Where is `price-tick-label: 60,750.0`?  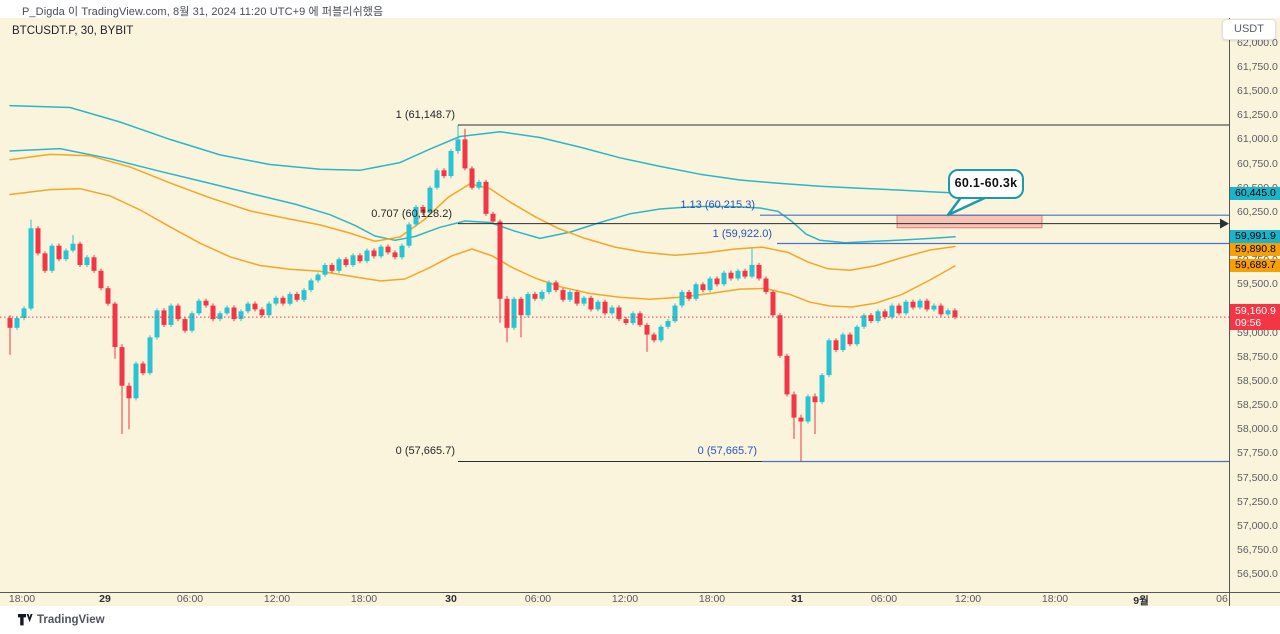
price-tick-label: 60,750.0 is located at coordinates (1257, 163).